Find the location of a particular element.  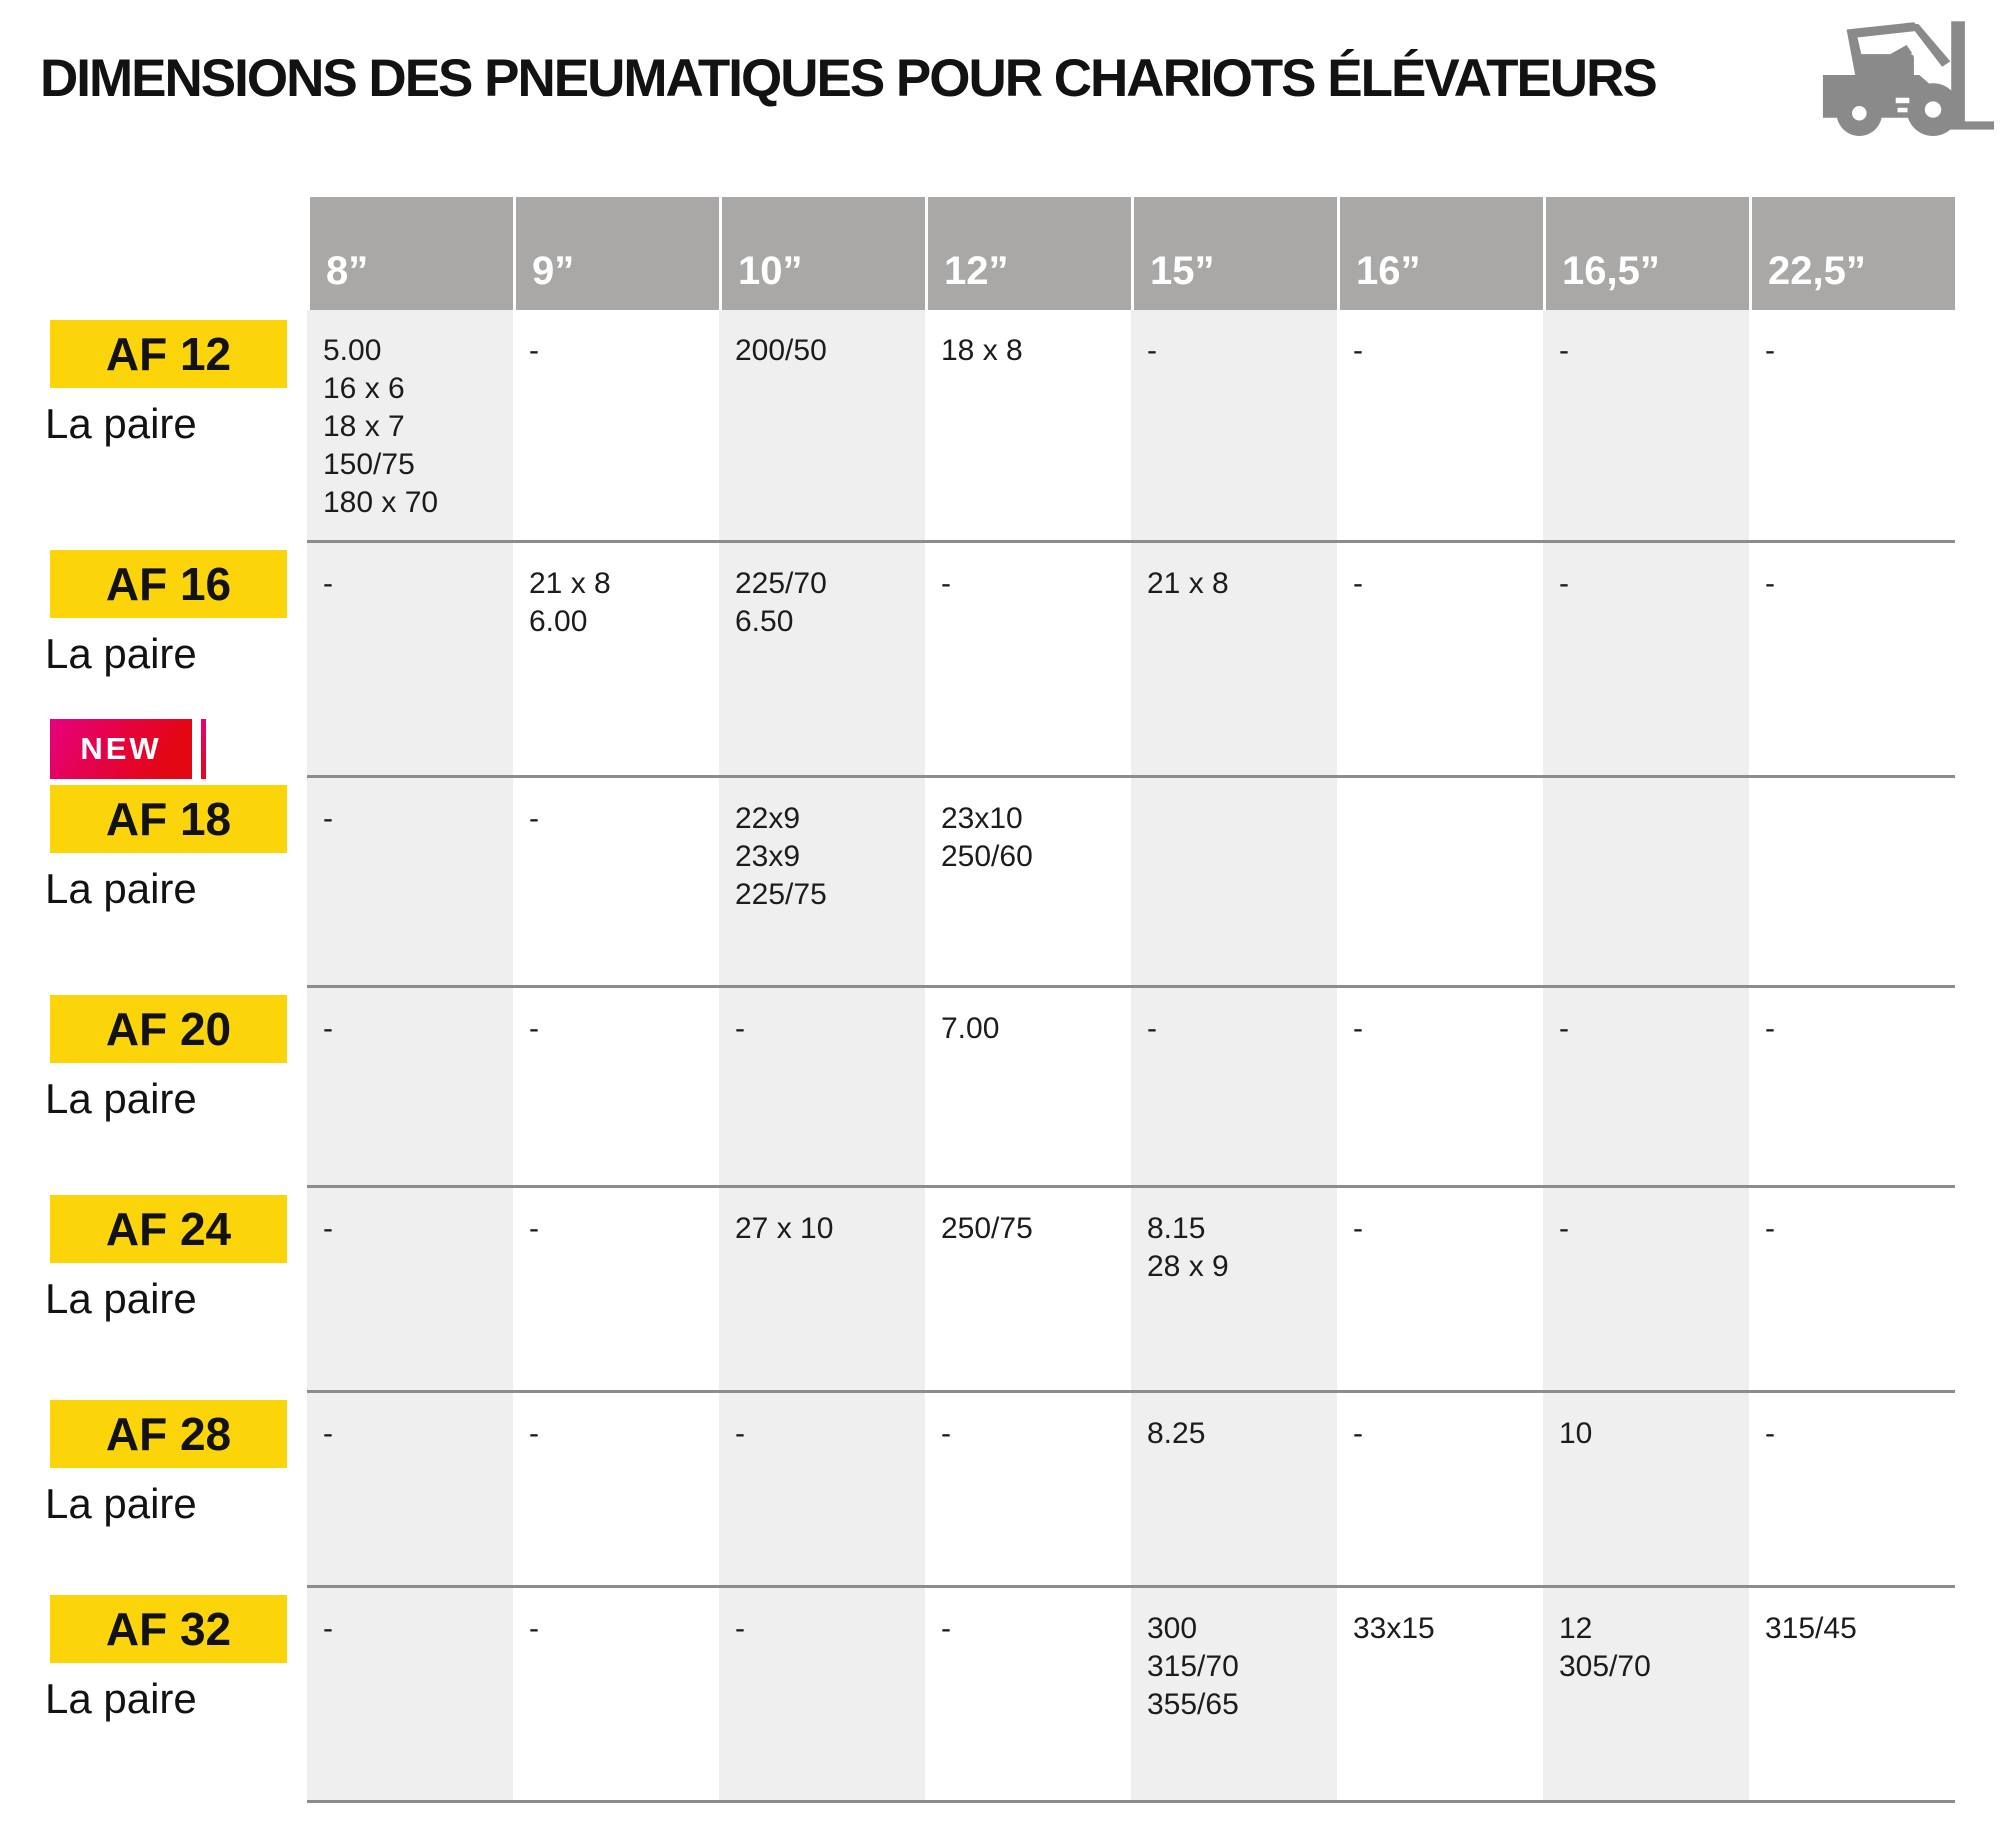

cell-af12-22-5in: - is located at coordinates (1852, 425).